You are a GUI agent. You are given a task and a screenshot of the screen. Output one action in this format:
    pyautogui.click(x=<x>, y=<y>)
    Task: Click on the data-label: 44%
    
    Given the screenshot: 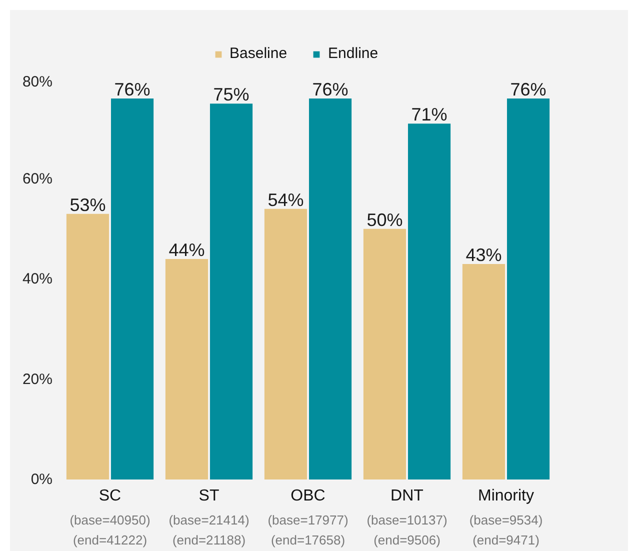 What is the action you would take?
    pyautogui.click(x=186, y=250)
    